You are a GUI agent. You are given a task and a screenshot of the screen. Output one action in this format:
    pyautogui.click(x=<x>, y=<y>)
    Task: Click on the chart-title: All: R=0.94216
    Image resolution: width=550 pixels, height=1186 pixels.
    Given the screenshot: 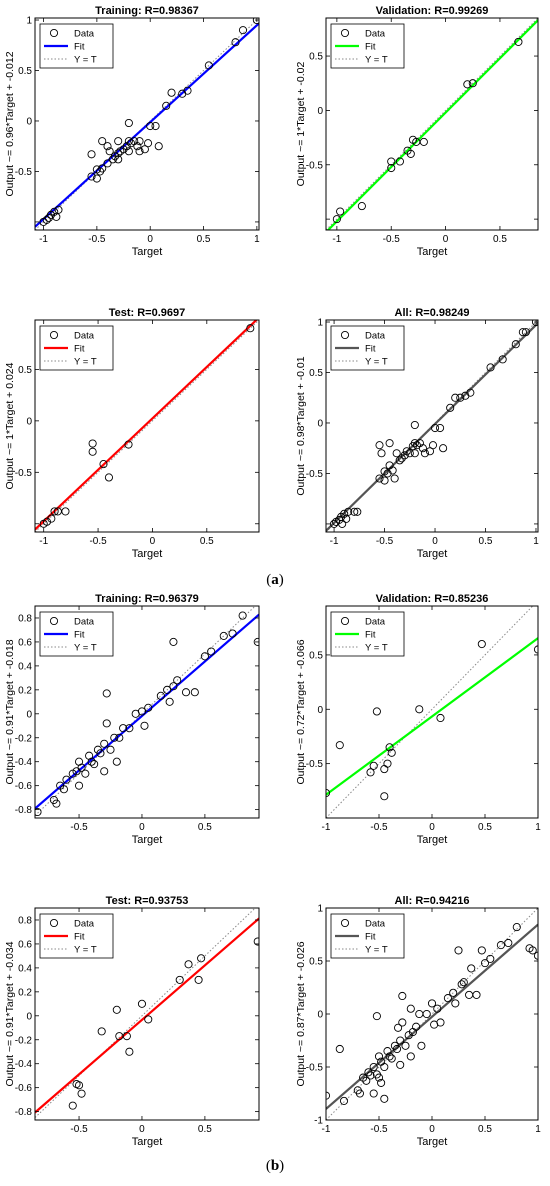 What is the action you would take?
    pyautogui.click(x=432, y=901)
    